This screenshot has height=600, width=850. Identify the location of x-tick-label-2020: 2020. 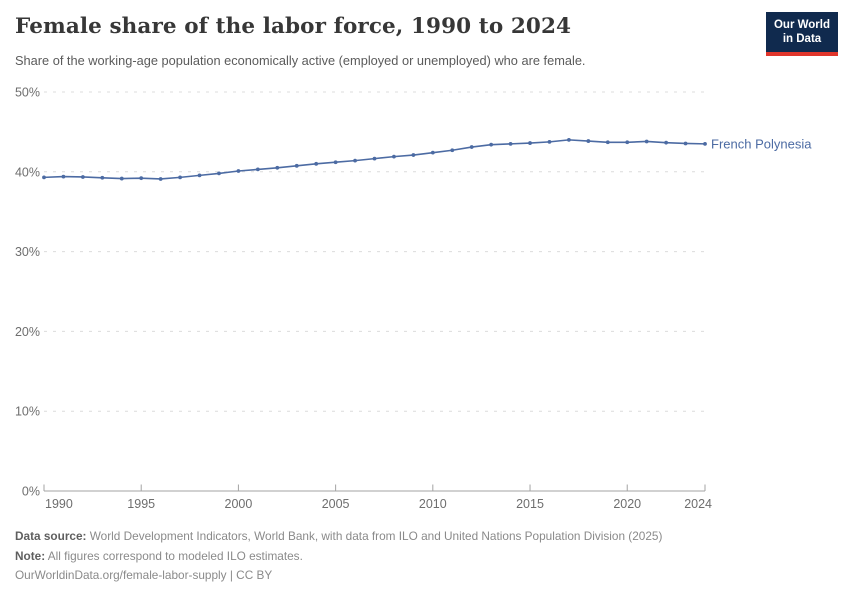
(627, 504).